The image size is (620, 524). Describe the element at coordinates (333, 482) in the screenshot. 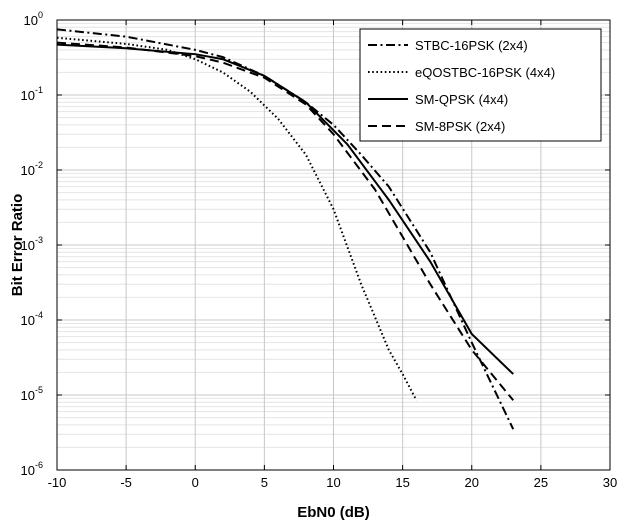

I see `x-tick-label: 10` at that location.